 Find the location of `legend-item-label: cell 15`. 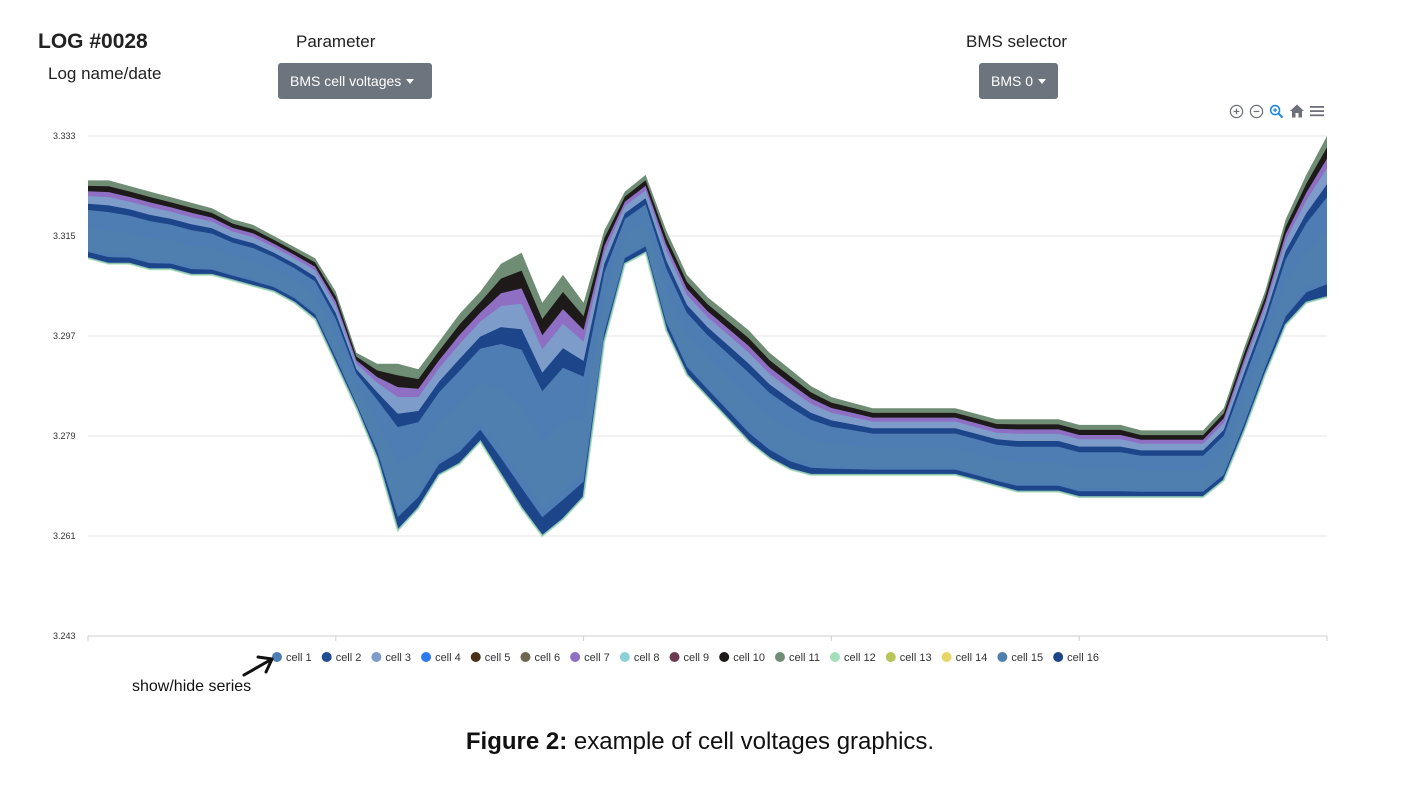

legend-item-label: cell 15 is located at coordinates (1027, 658).